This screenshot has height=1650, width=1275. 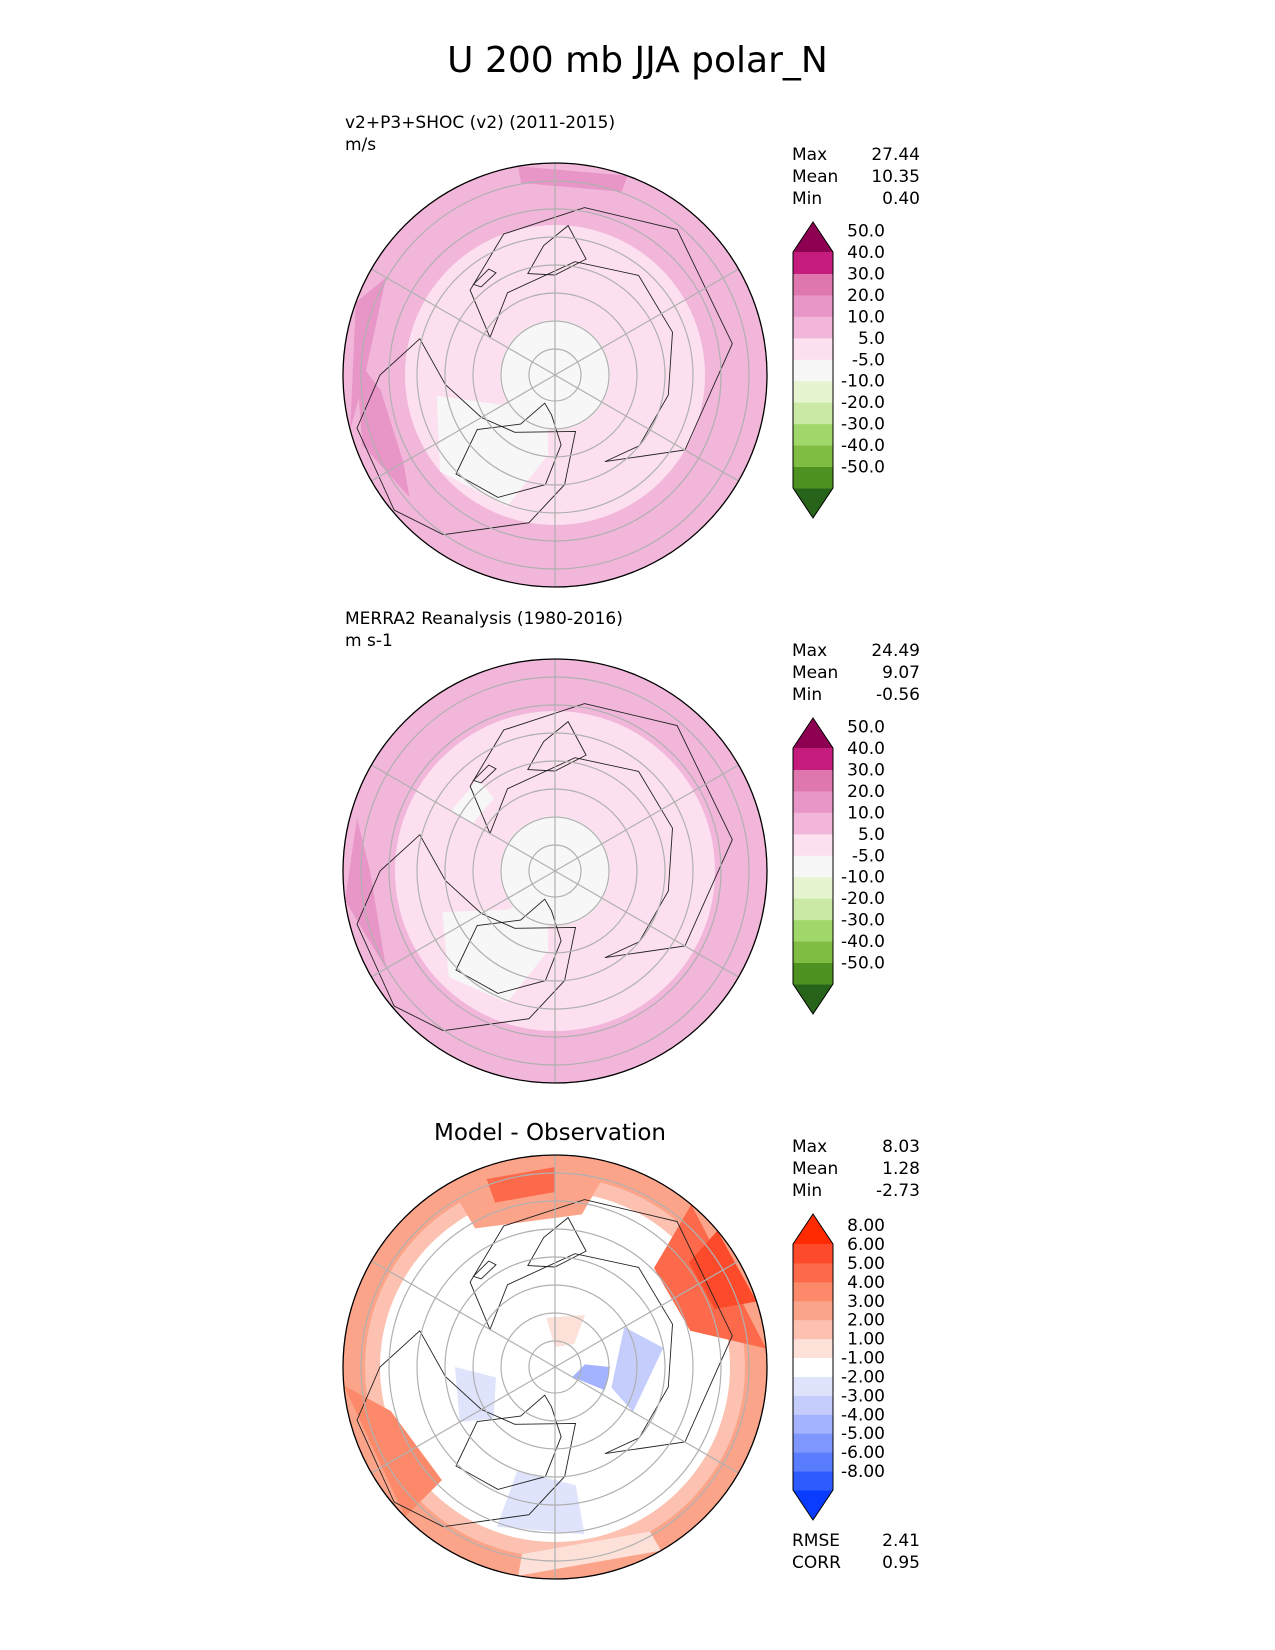 I want to click on colorbar-tick-label: -1.00, so click(x=863, y=1359).